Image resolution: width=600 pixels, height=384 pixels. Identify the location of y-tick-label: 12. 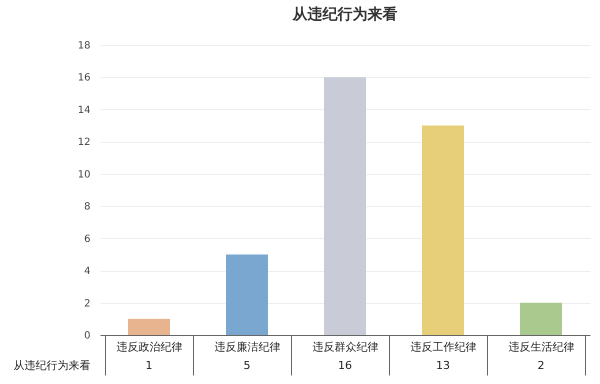
(84, 142).